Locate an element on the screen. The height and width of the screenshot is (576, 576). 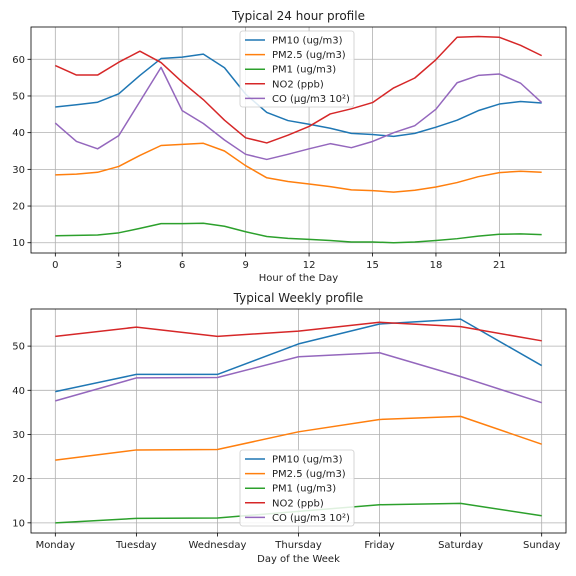
x-axis-label: Day of the Week is located at coordinates (298, 559).